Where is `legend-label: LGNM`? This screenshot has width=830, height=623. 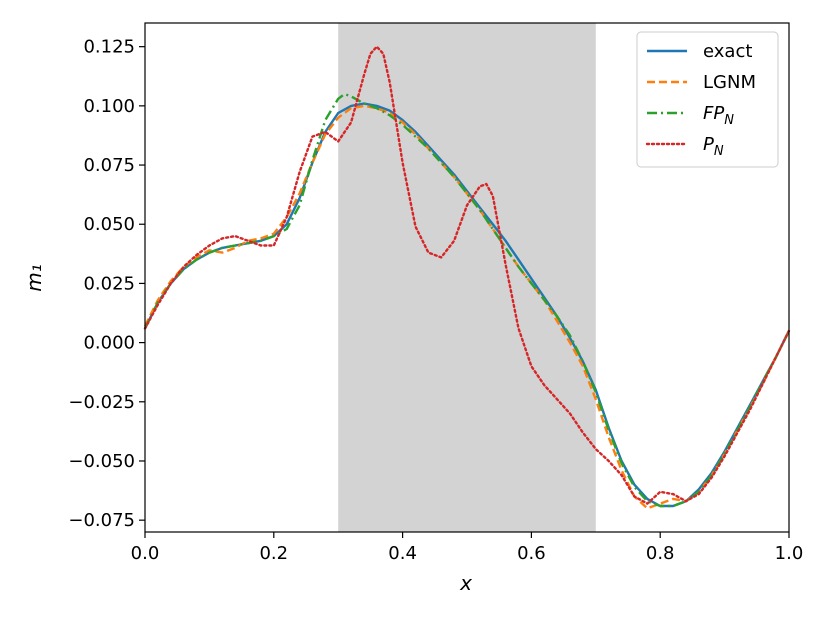
legend-label: LGNM is located at coordinates (729, 82).